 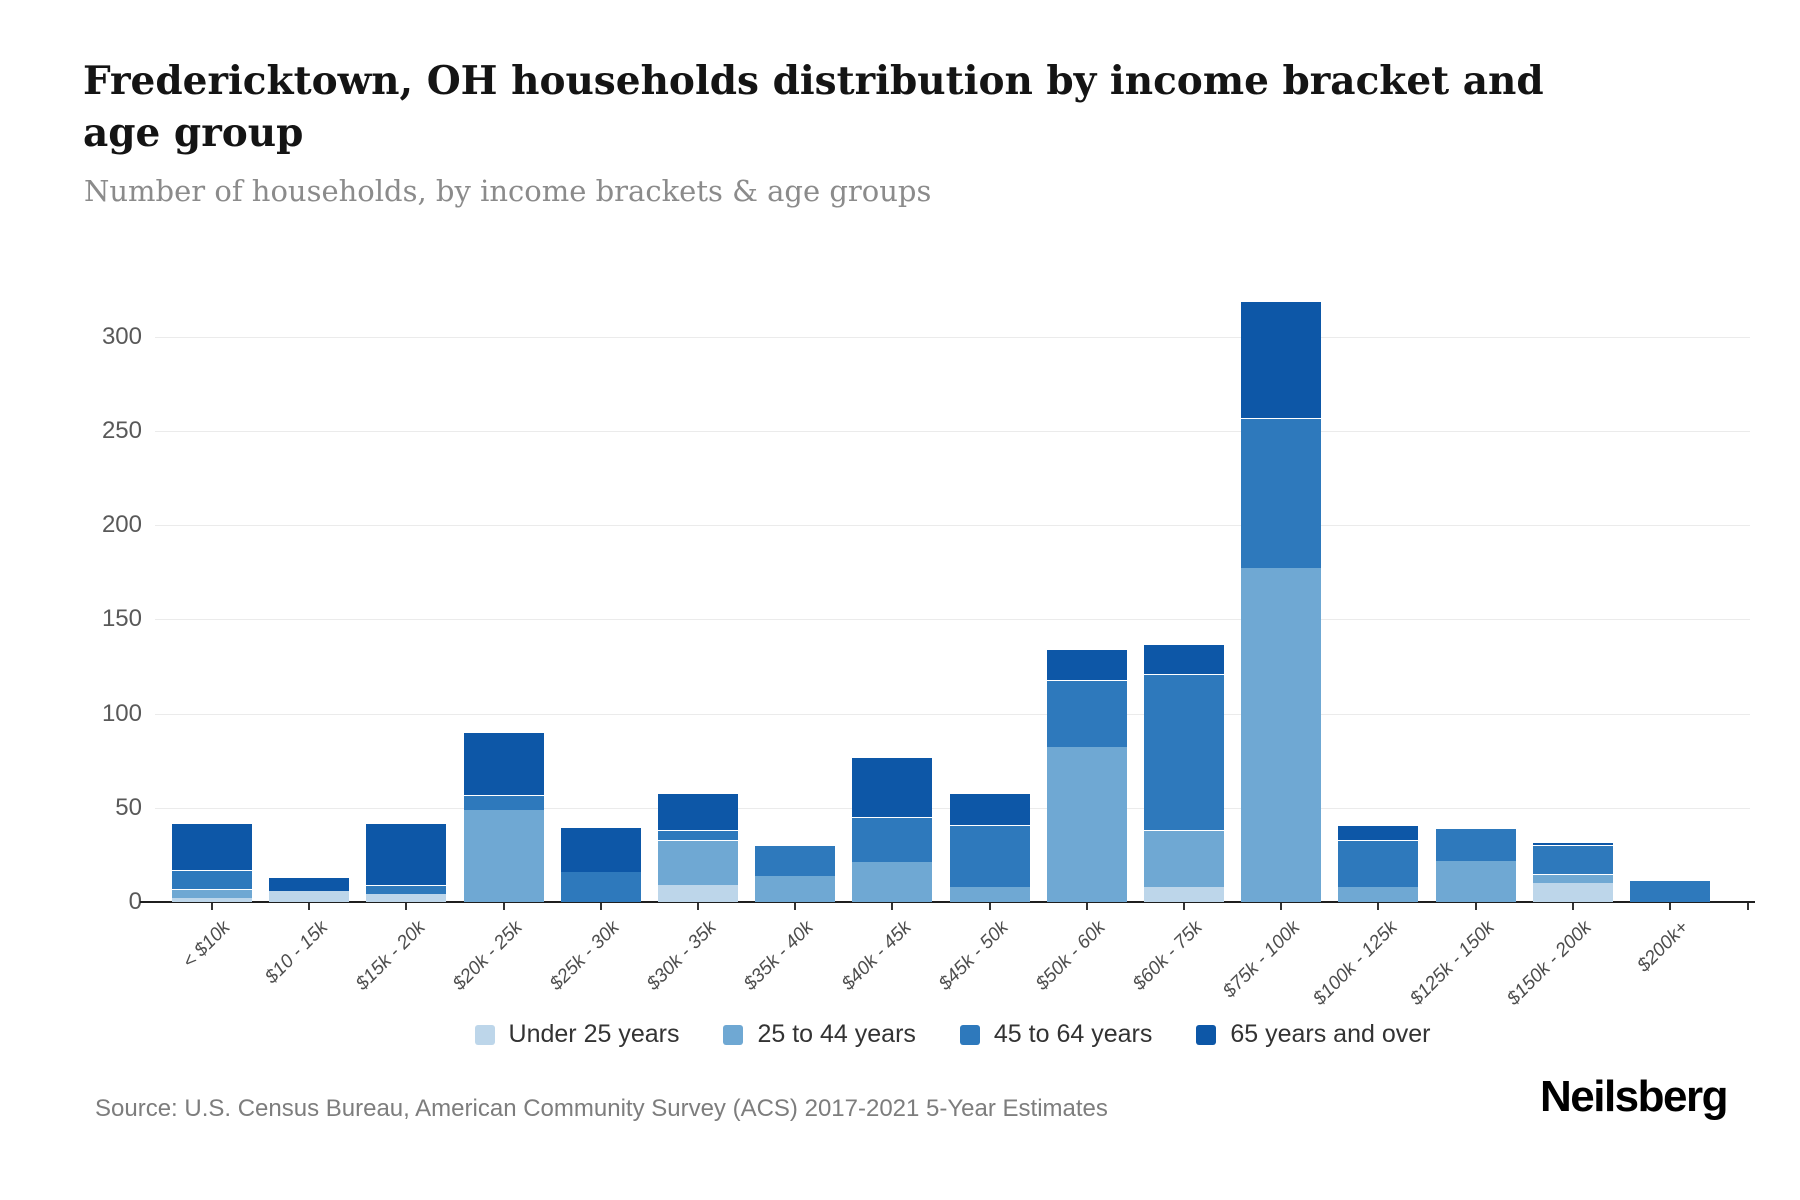 I want to click on bar-segment--15k-20k-series-3, so click(x=406, y=854).